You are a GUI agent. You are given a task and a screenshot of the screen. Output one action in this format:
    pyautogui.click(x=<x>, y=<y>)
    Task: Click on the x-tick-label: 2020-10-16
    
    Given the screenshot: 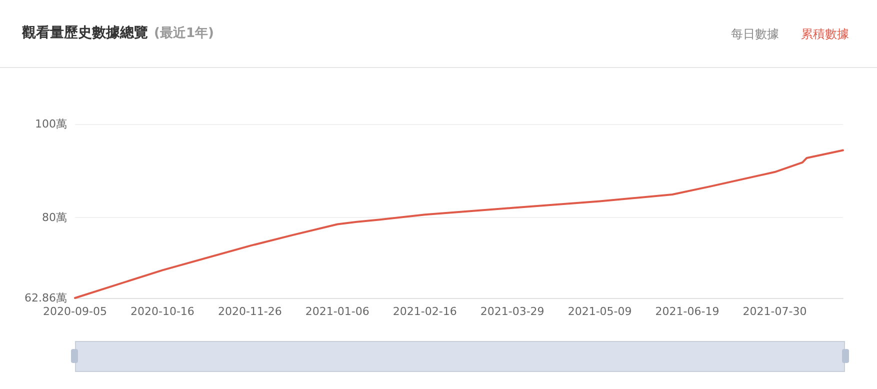 What is the action you would take?
    pyautogui.click(x=162, y=311)
    